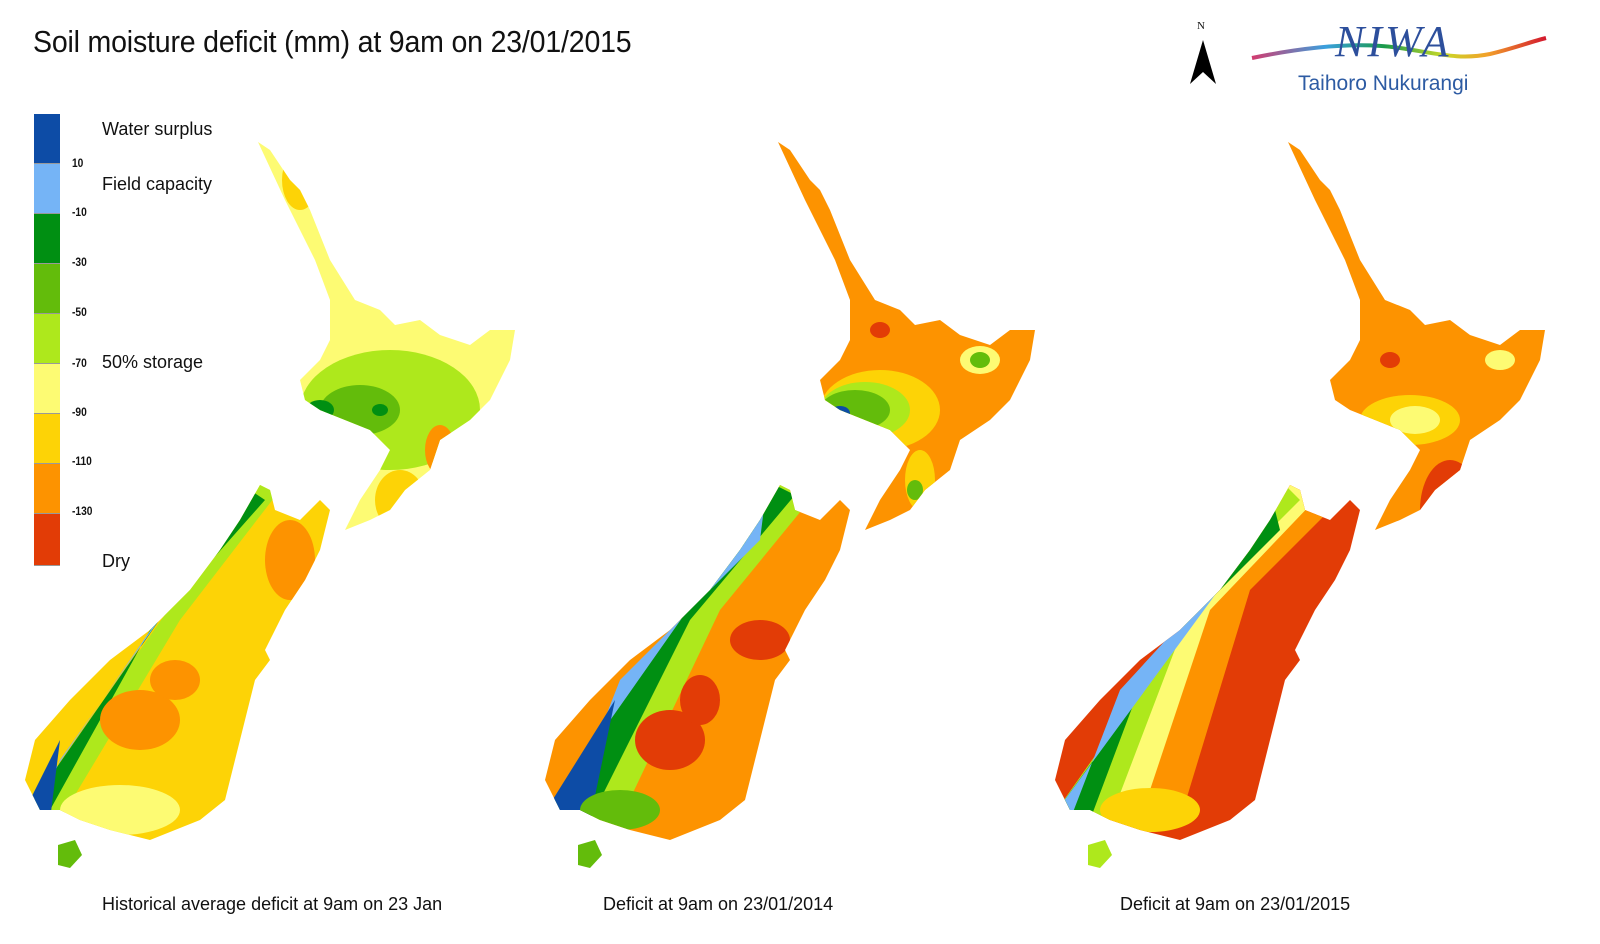  I want to click on legend-label-50-storage: 50% storage, so click(153, 362).